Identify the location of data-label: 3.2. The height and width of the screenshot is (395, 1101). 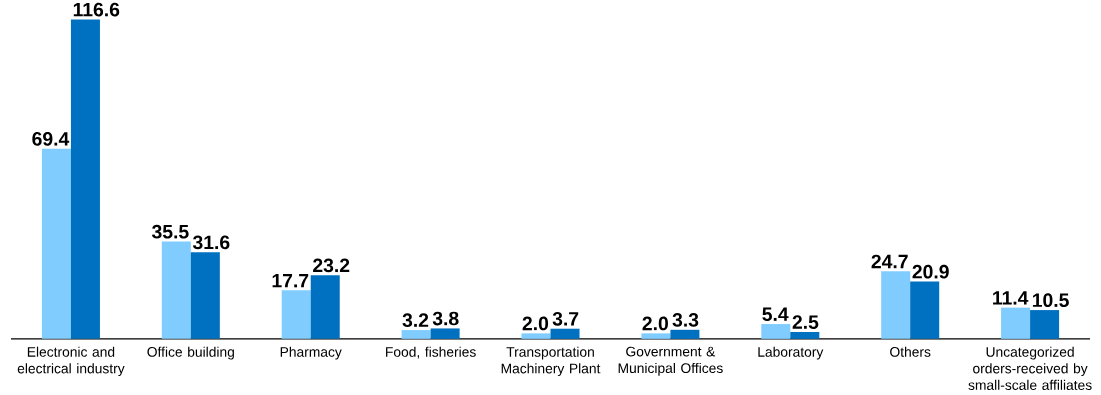
(415, 320).